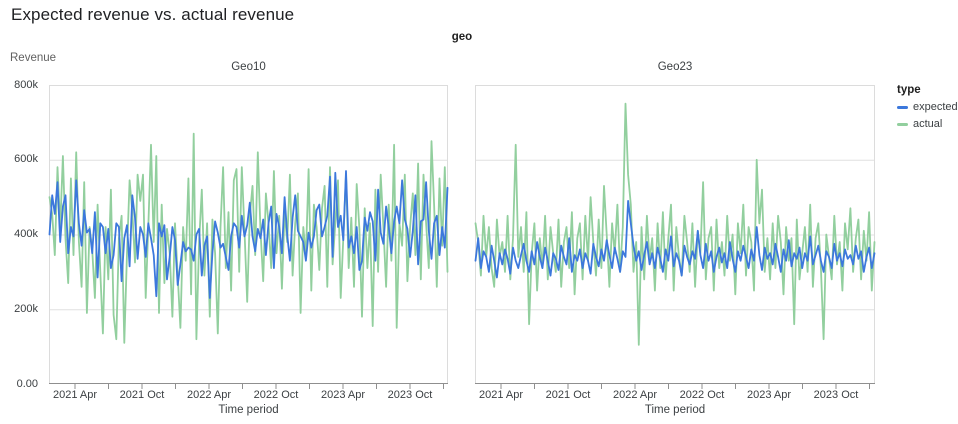  What do you see at coordinates (26, 84) in the screenshot?
I see `y-tick-label: 800k` at bounding box center [26, 84].